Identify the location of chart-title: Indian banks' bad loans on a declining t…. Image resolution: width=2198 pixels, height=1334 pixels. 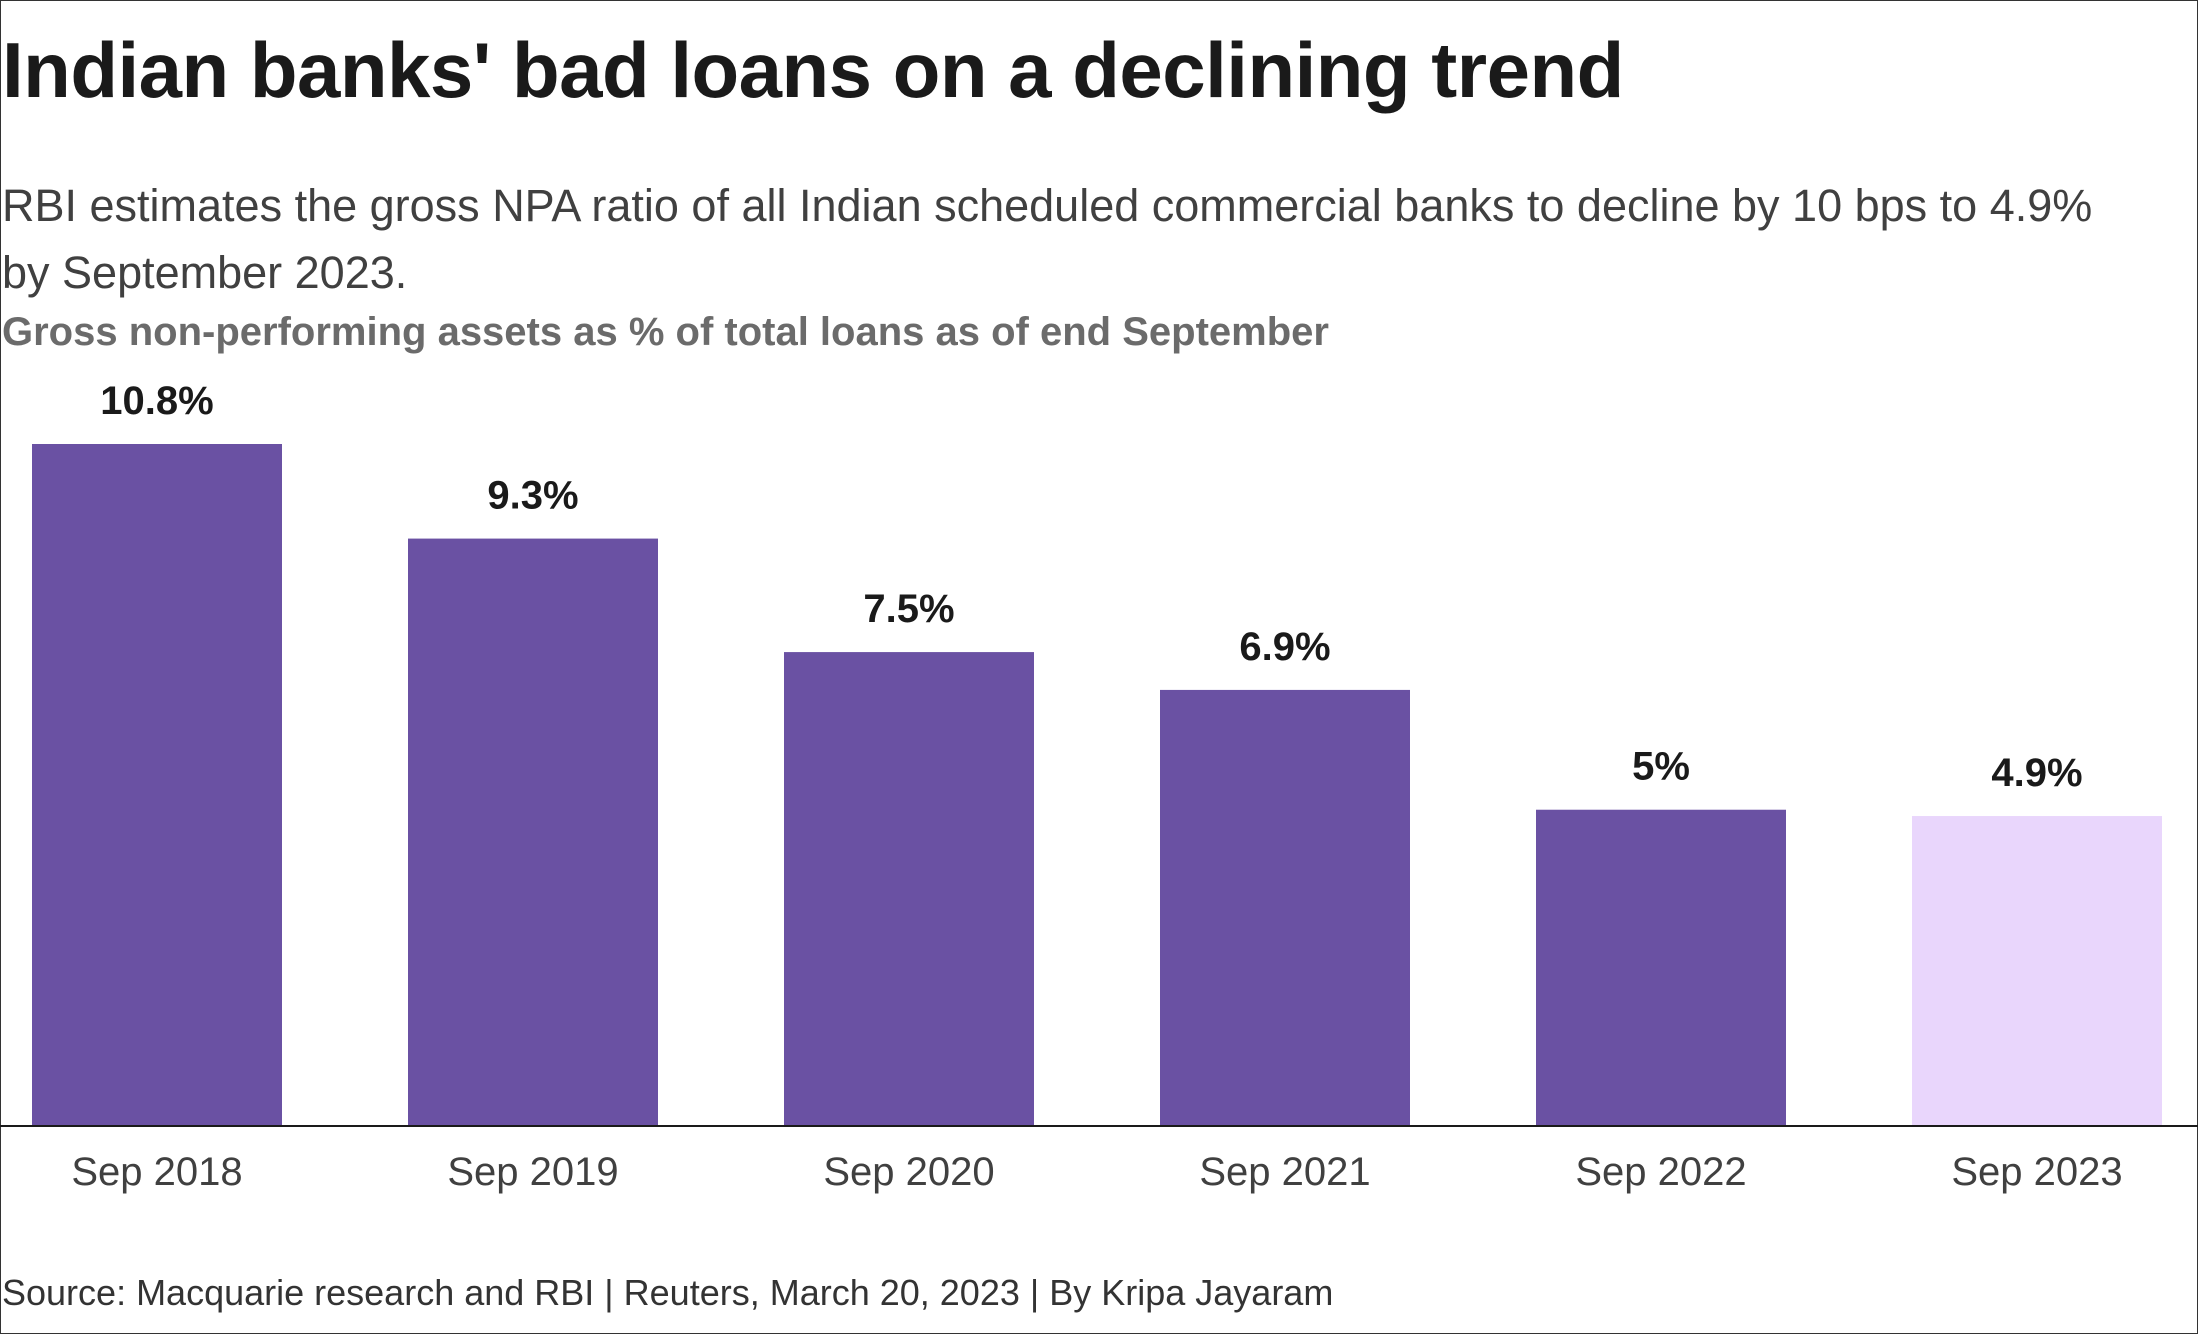
(813, 70).